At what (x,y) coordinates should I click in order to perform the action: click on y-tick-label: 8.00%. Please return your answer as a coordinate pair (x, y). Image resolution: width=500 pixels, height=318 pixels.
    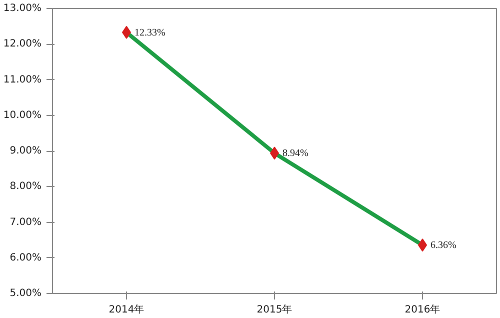
    Looking at the image, I should click on (26, 186).